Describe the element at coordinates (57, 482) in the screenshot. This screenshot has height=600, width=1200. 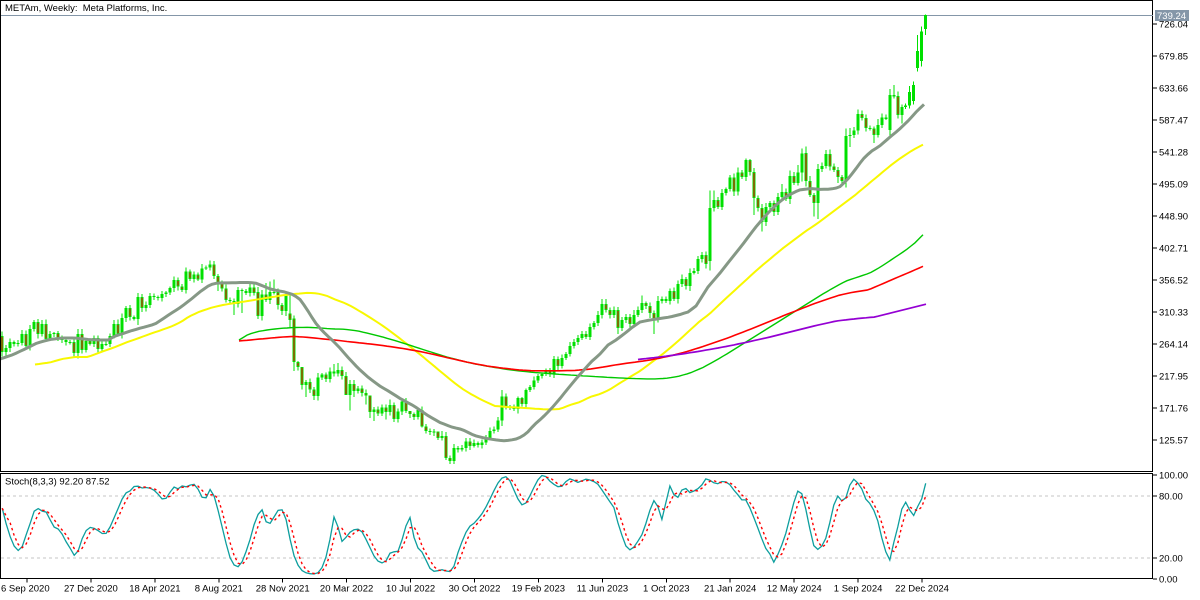
I see `svg-text: Stoch(8,3,3) 92.20 87.52` at that location.